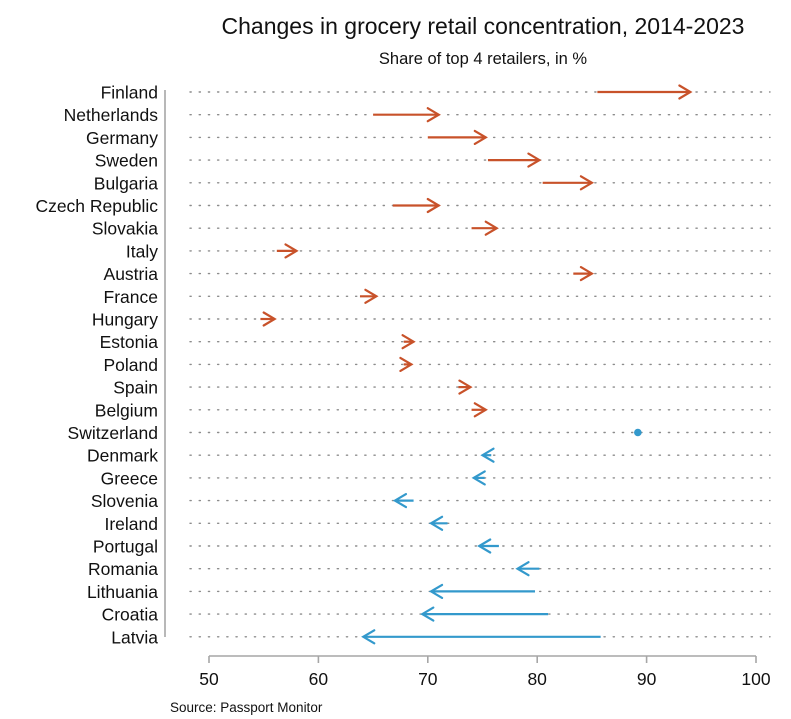 The width and height of the screenshot is (791, 719). Describe the element at coordinates (131, 274) in the screenshot. I see `category-label: Austria` at that location.